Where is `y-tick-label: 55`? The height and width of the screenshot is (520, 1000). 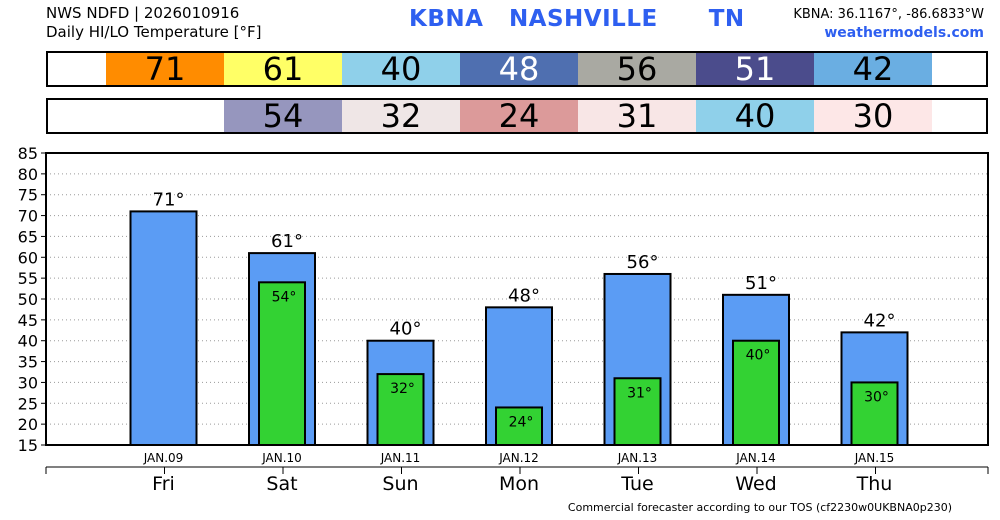
y-tick-label: 55 is located at coordinates (28, 278).